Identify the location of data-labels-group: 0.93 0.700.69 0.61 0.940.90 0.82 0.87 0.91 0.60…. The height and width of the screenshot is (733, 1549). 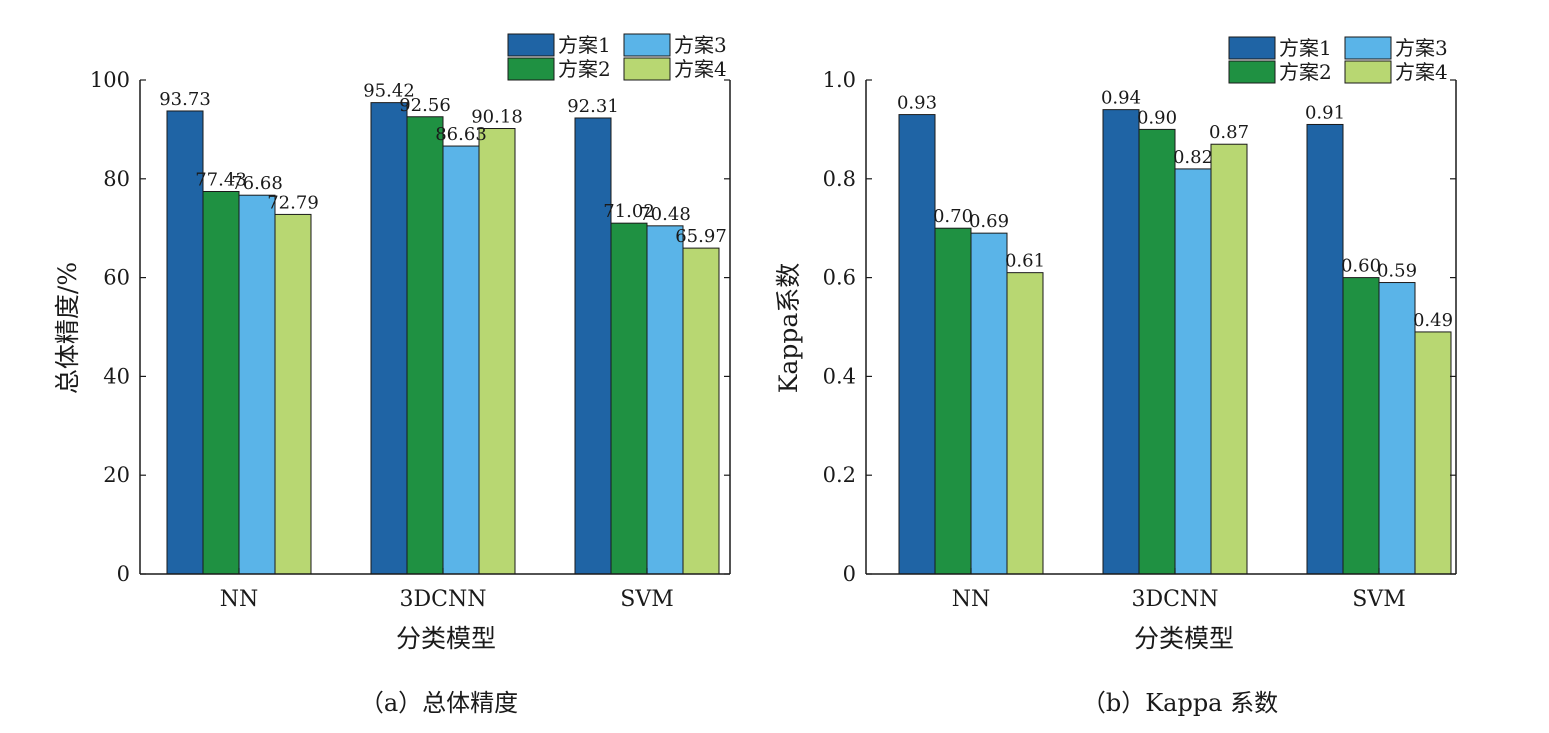
(1175, 209).